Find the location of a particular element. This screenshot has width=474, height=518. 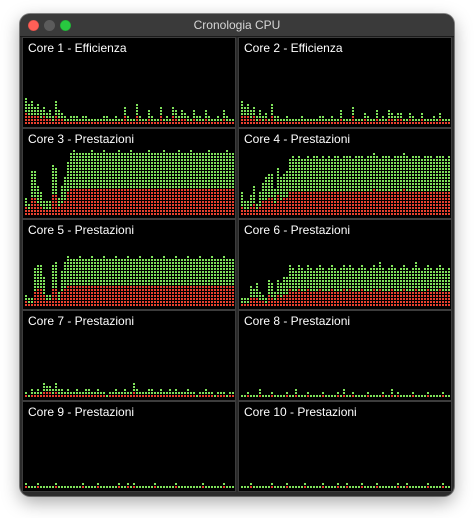

title-bar: Cronologia CPU is located at coordinates (237, 25).